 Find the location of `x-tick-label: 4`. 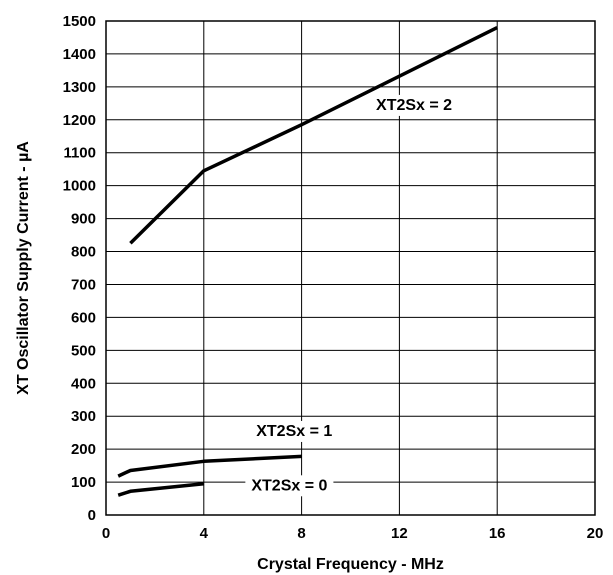

x-tick-label: 4 is located at coordinates (204, 533).